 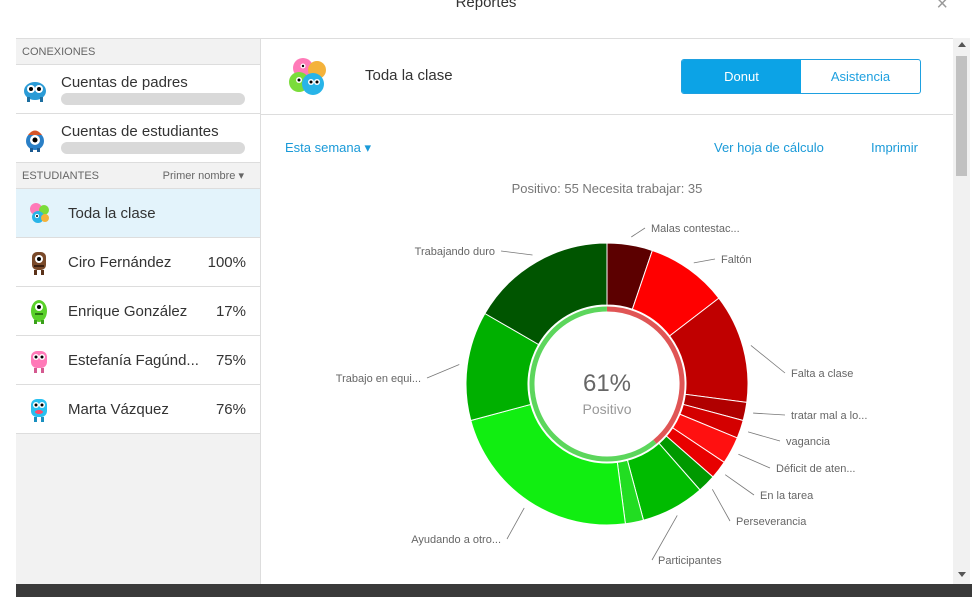 I want to click on slice-label: Trabajando duro, so click(x=455, y=252).